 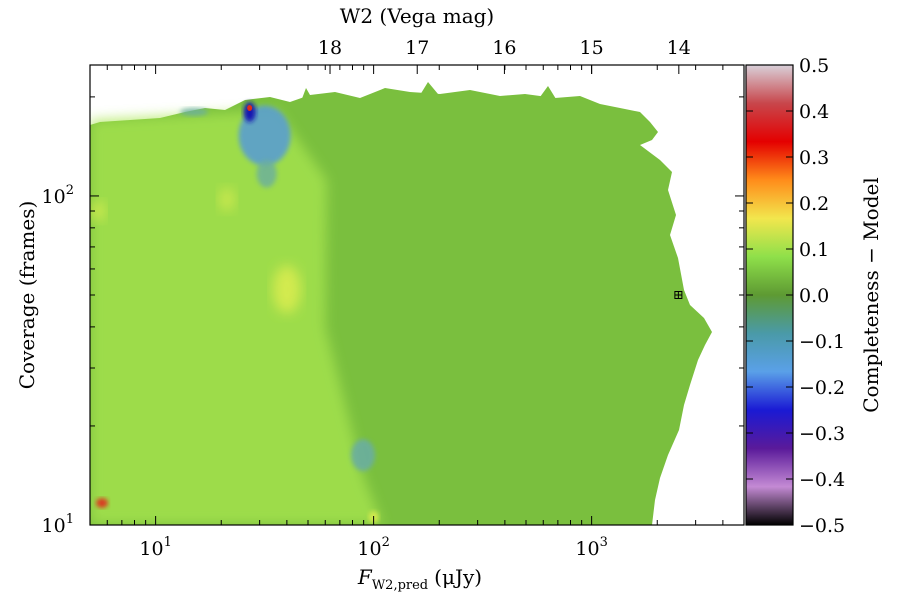 What do you see at coordinates (822, 388) in the screenshot?
I see `colorbar-tick-label: −0.2` at bounding box center [822, 388].